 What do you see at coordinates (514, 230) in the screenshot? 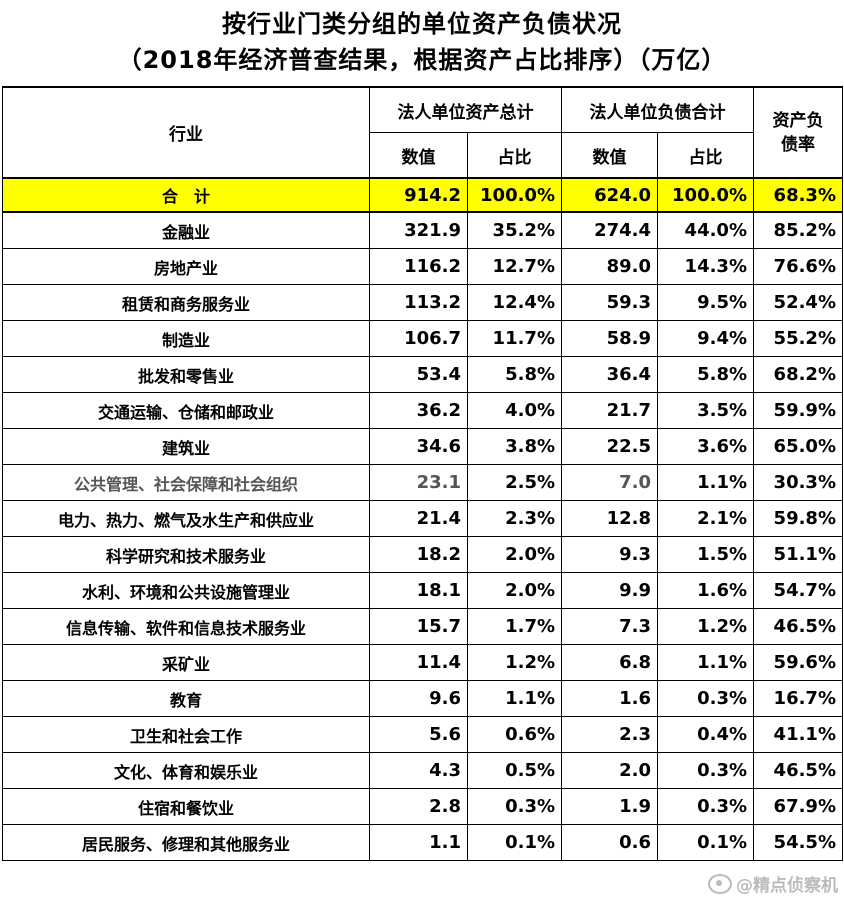
I see `assets-share-cell: 35.2%` at bounding box center [514, 230].